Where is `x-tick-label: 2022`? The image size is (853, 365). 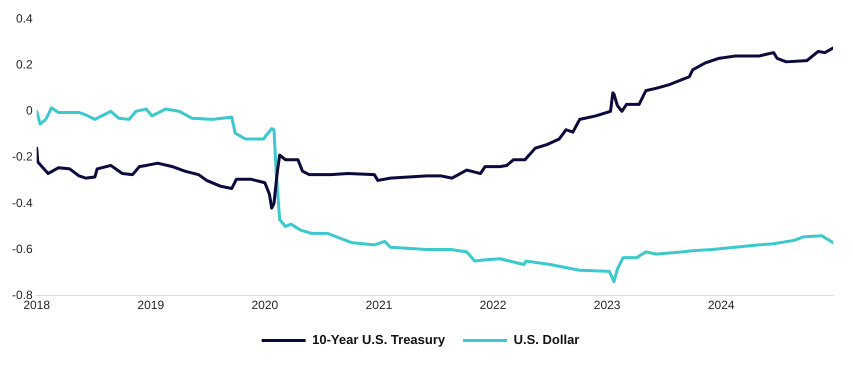 x-tick-label: 2022 is located at coordinates (493, 305).